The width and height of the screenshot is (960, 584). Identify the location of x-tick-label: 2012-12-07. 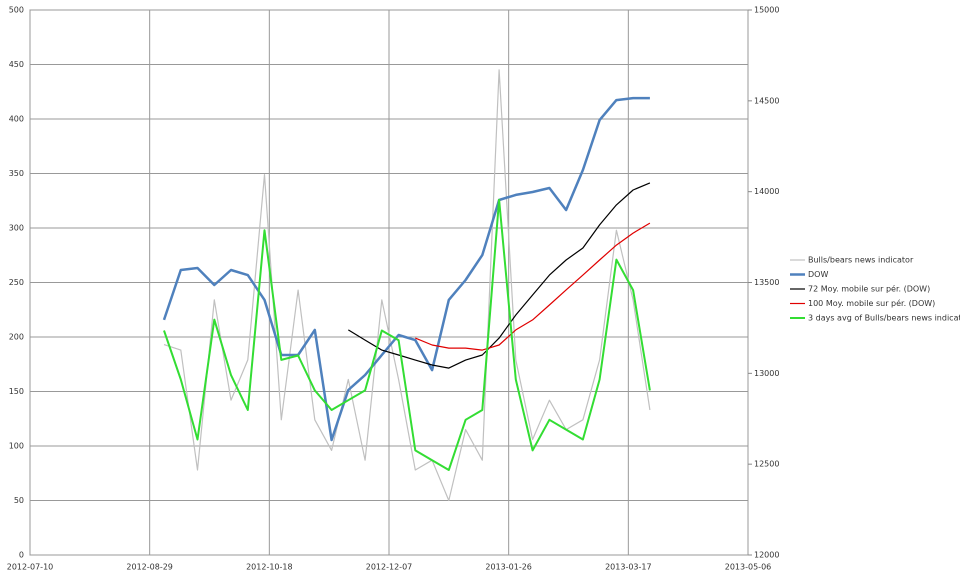
(389, 567).